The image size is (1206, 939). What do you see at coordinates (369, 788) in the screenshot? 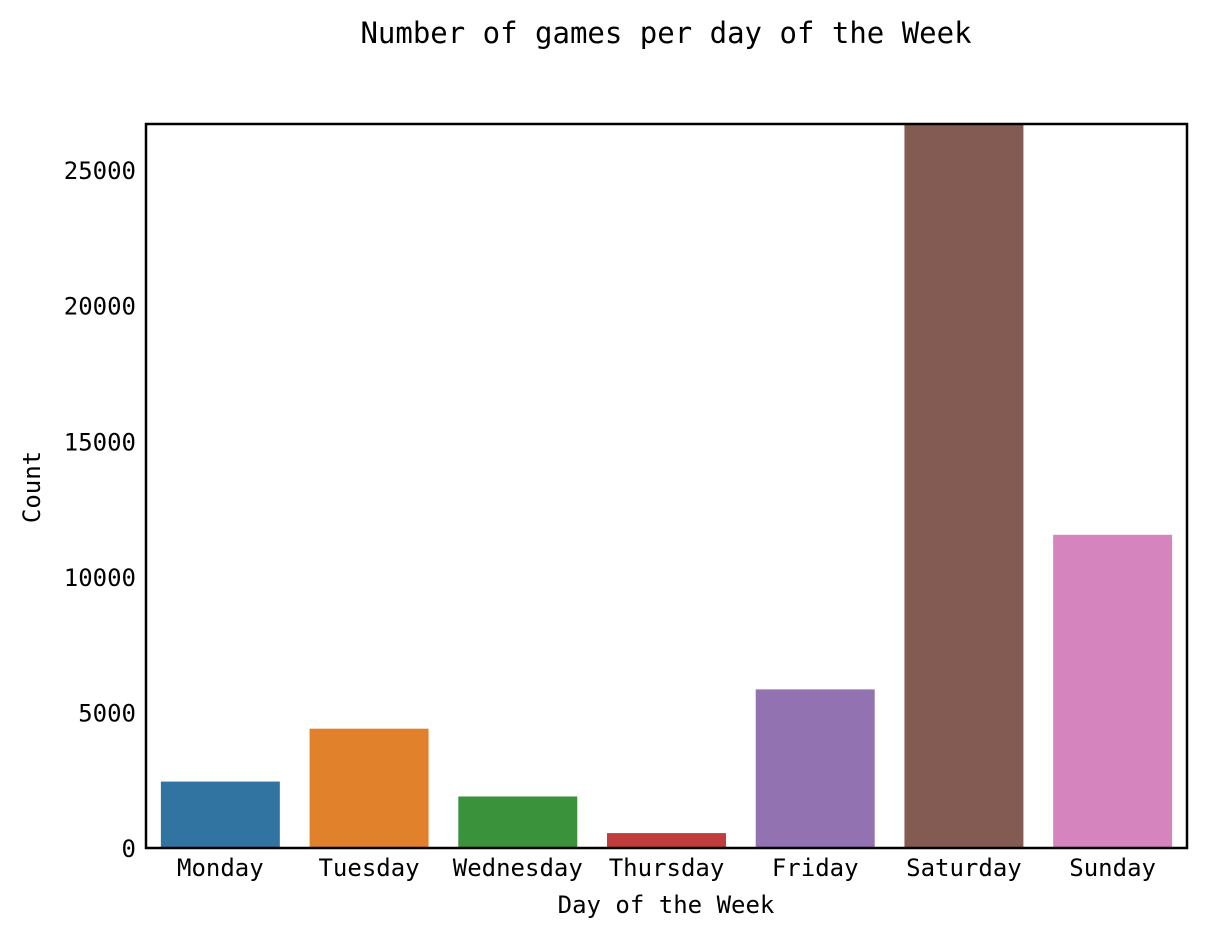
I see `bar-tuesday` at bounding box center [369, 788].